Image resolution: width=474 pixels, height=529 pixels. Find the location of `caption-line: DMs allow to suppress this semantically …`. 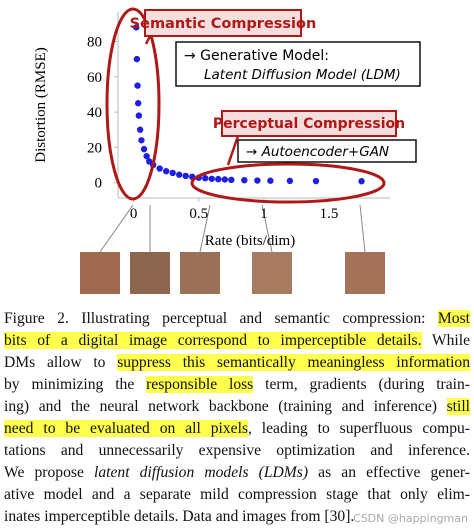

caption-line: DMs allow to suppress this semantically … is located at coordinates (237, 363).